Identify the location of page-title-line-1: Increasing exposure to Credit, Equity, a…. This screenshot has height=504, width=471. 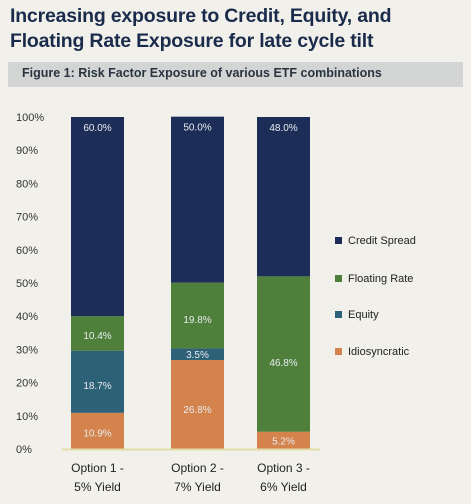
(201, 16).